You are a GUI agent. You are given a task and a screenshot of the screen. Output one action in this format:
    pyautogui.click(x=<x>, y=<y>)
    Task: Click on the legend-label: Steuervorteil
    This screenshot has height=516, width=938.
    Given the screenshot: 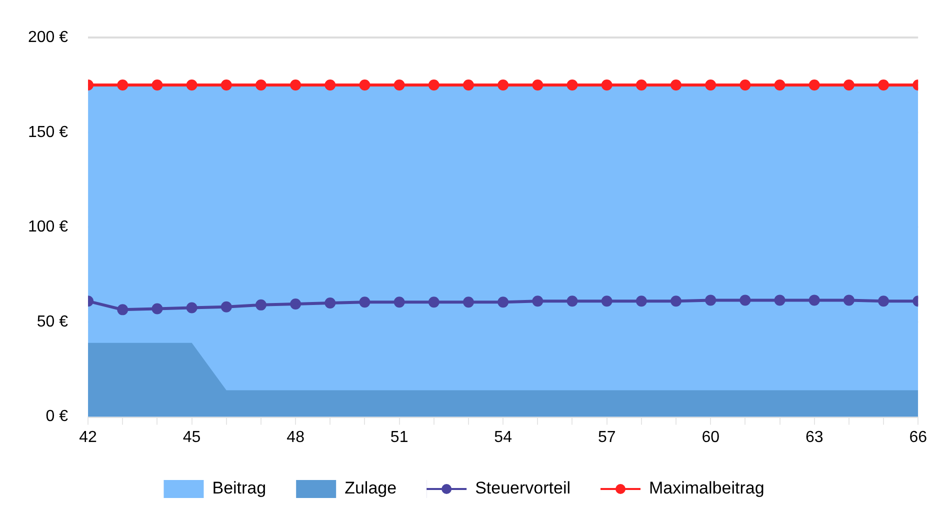 What is the action you would take?
    pyautogui.click(x=523, y=488)
    